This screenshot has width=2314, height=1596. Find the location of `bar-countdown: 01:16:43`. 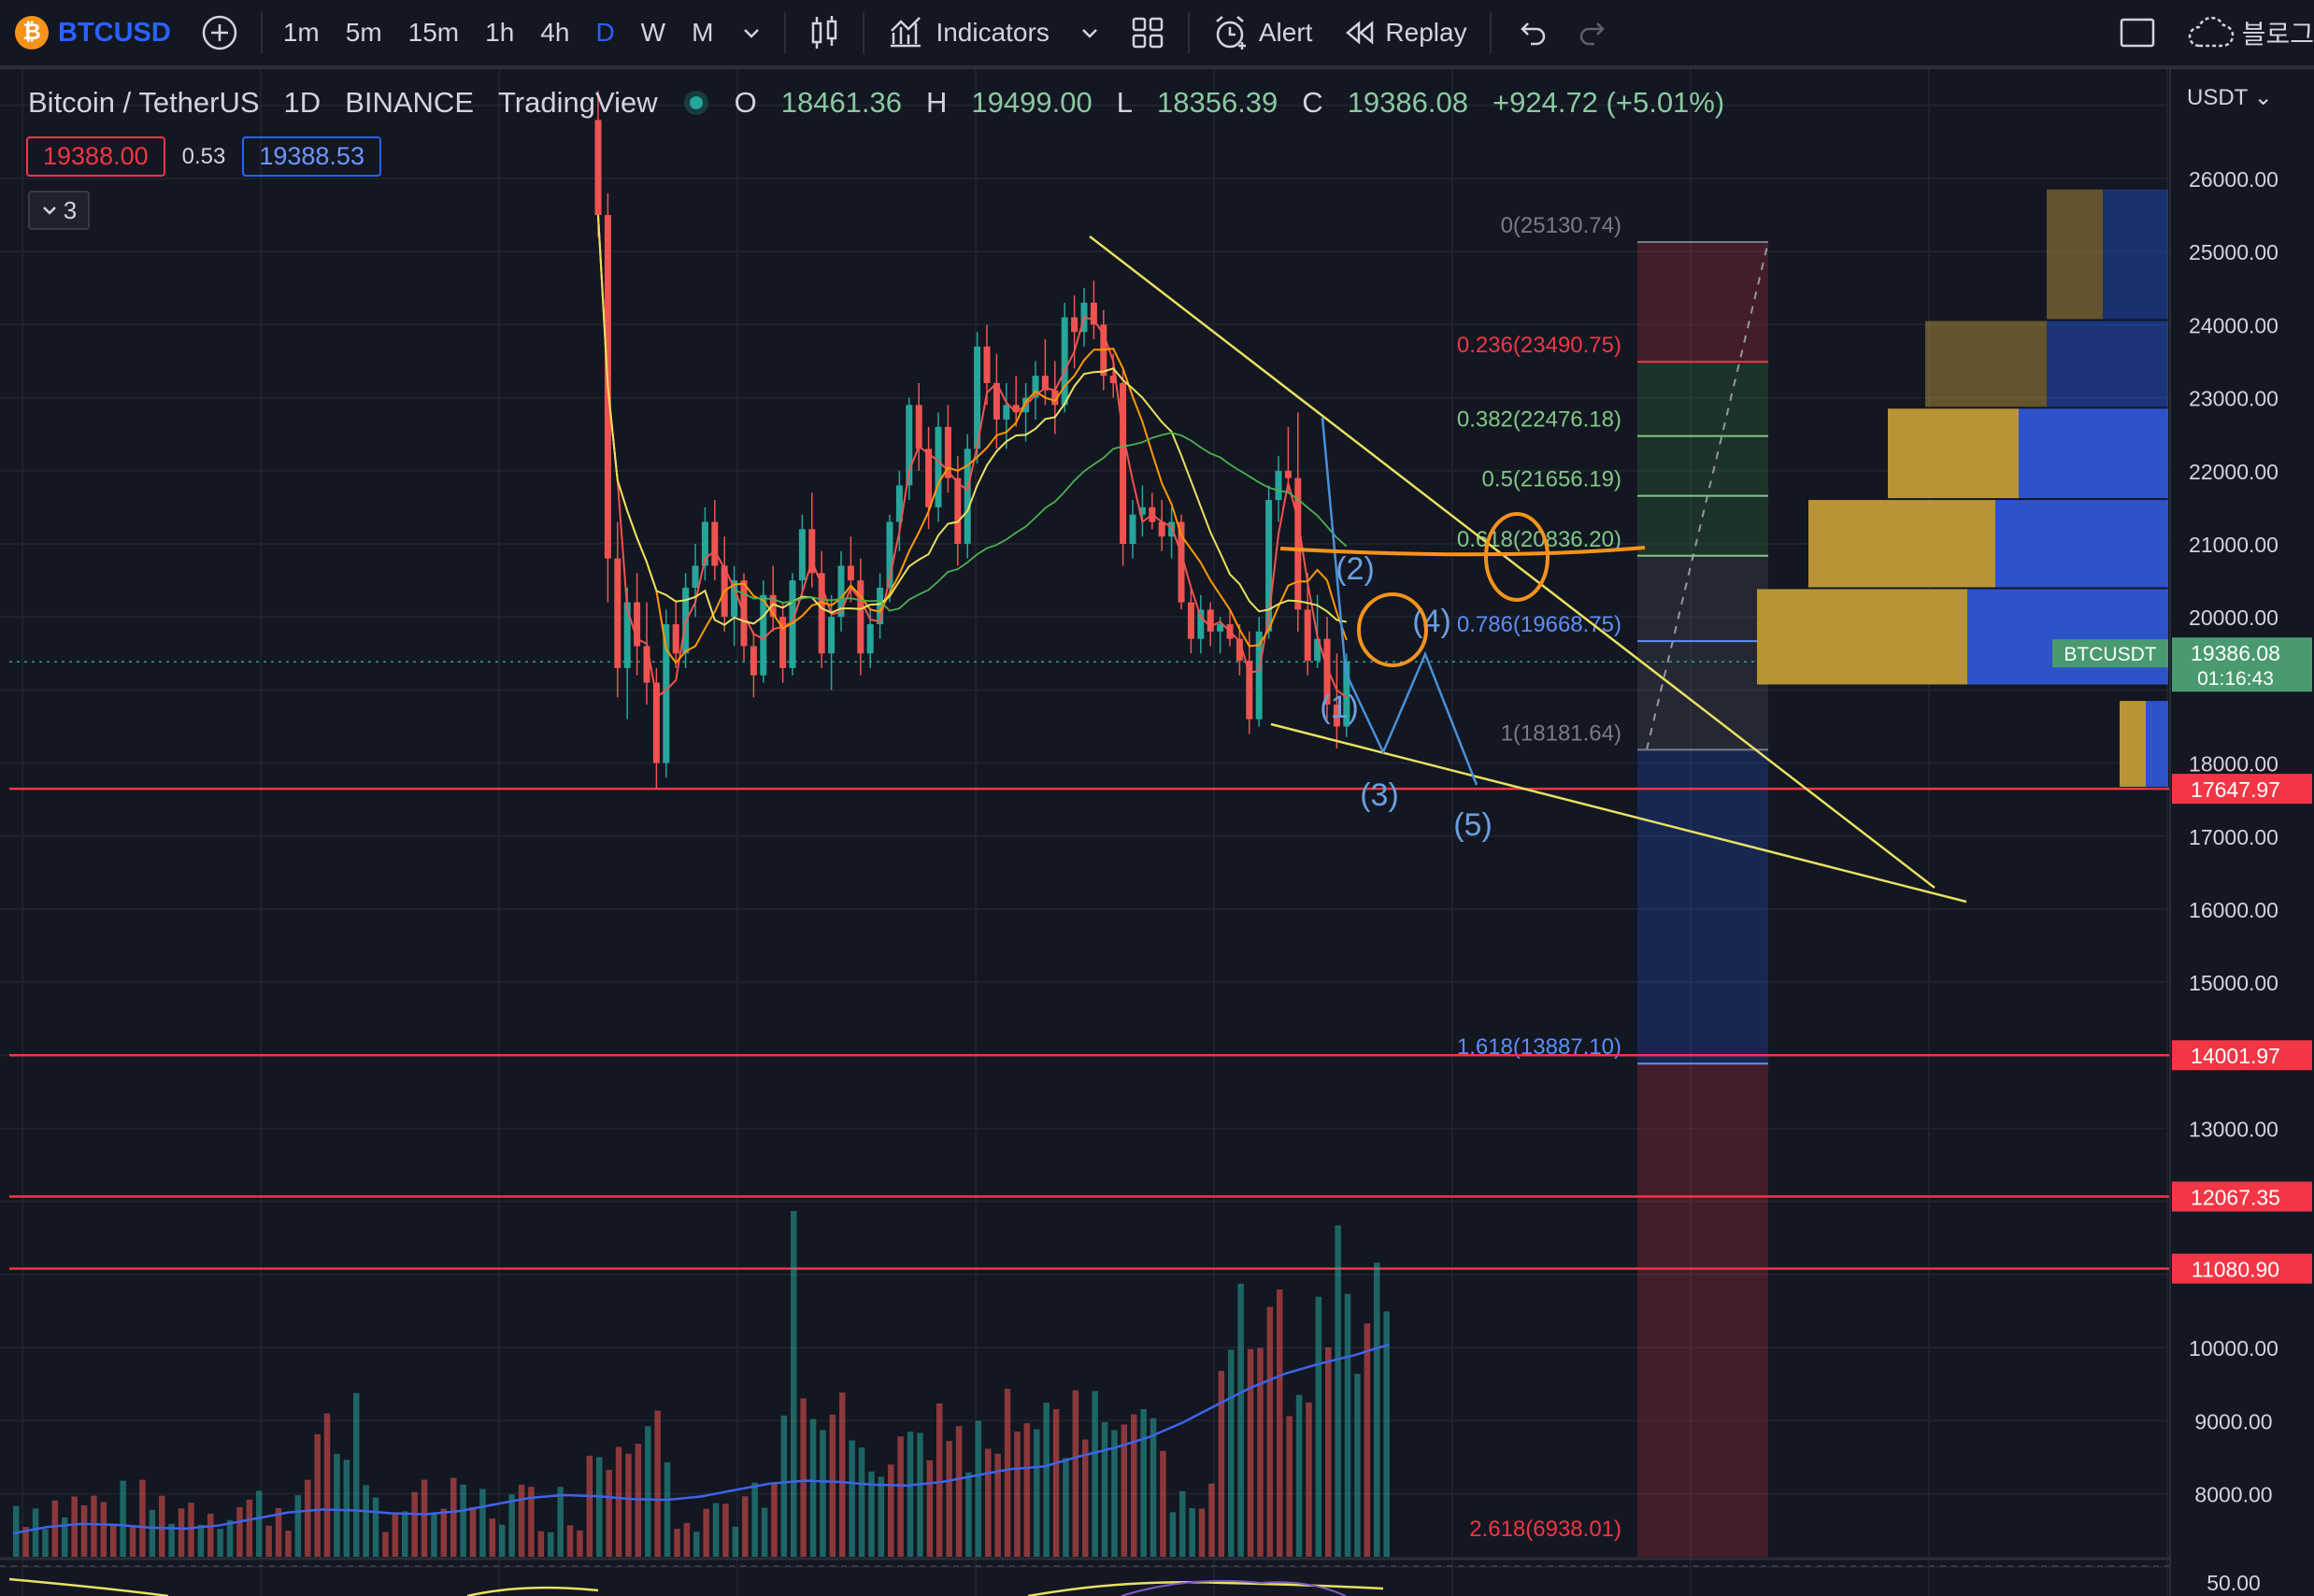

bar-countdown: 01:16:43 is located at coordinates (2236, 679).